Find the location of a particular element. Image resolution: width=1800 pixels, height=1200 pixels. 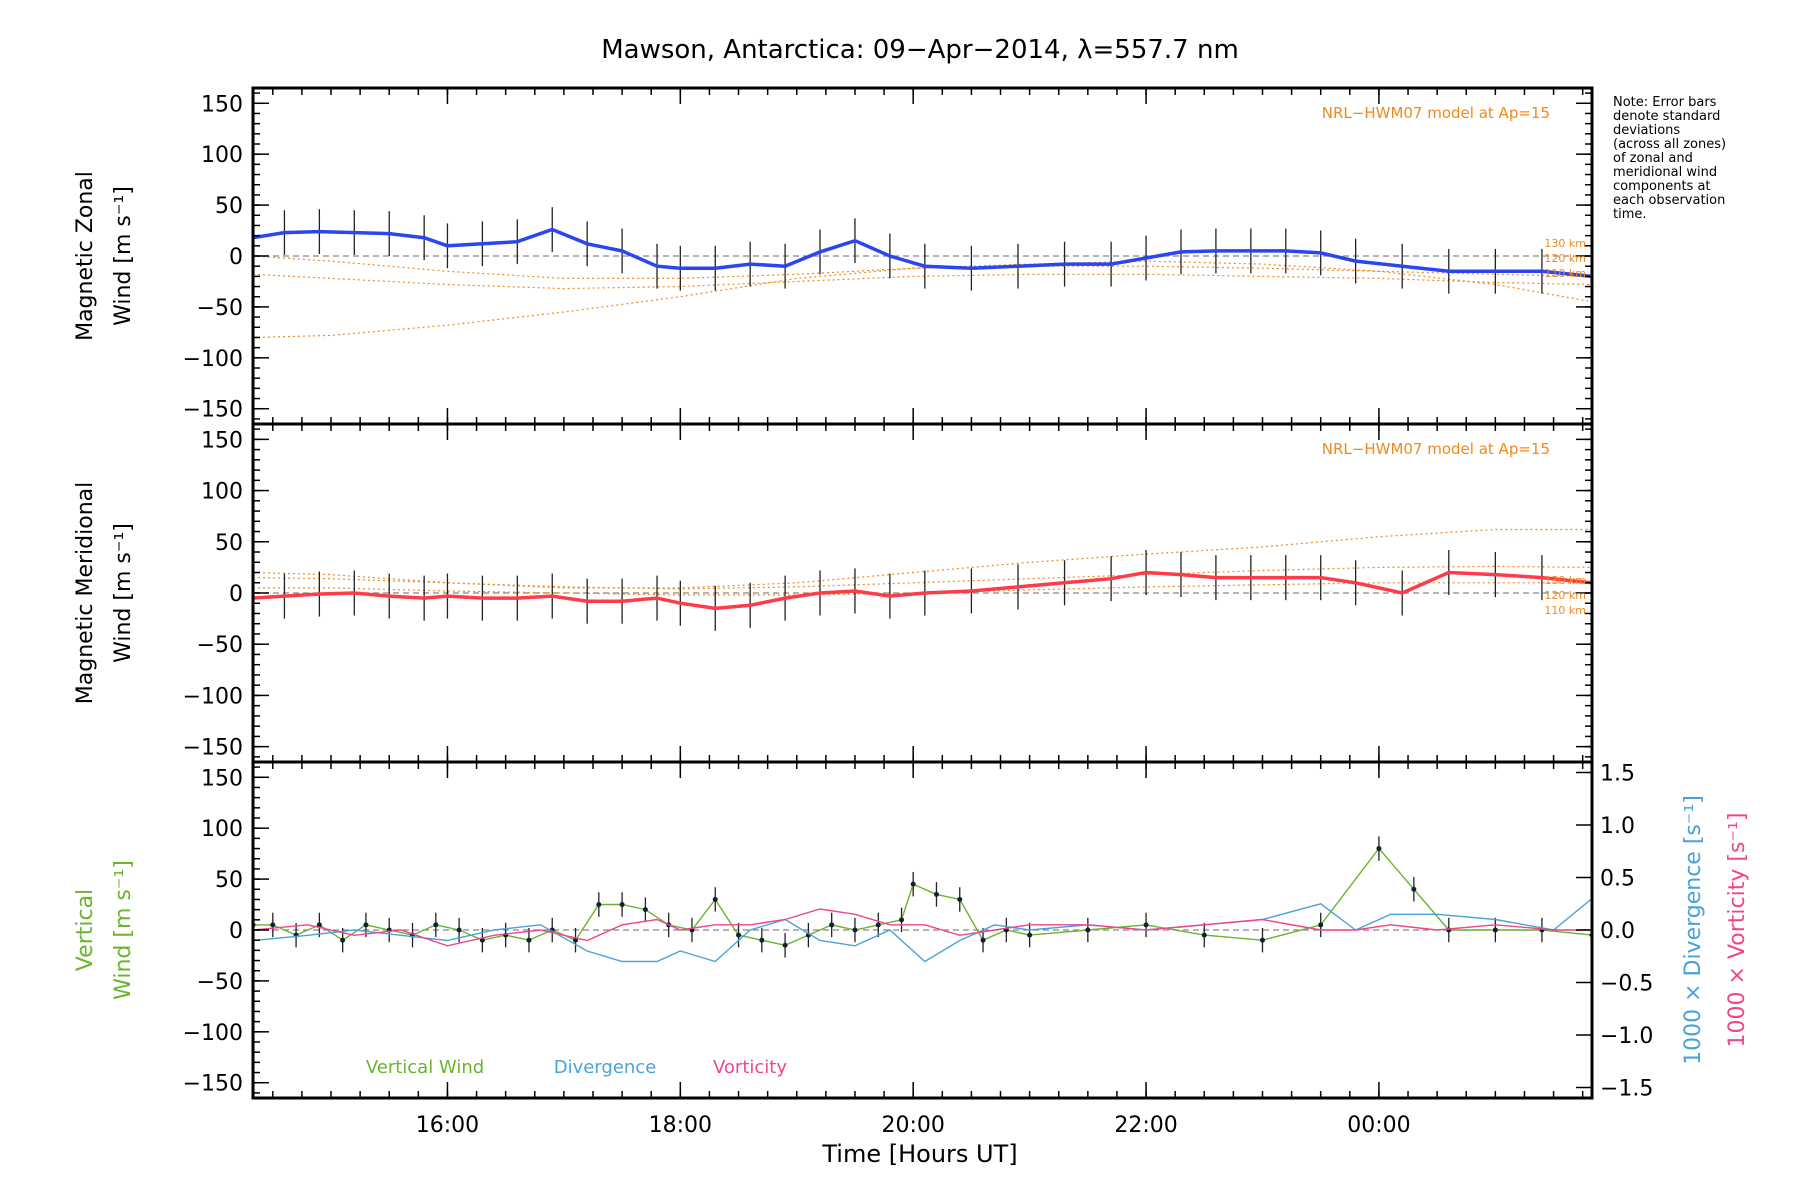

note-line: Note: Error bars is located at coordinates (1665, 102).